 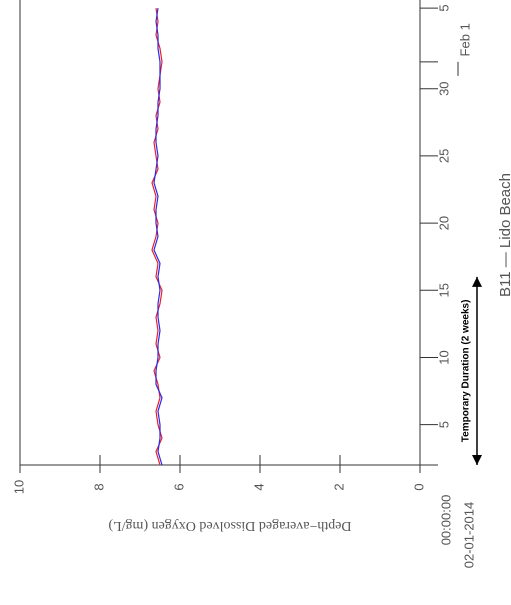 What do you see at coordinates (464, 39) in the screenshot?
I see `x-tick-label: Feb 1` at bounding box center [464, 39].